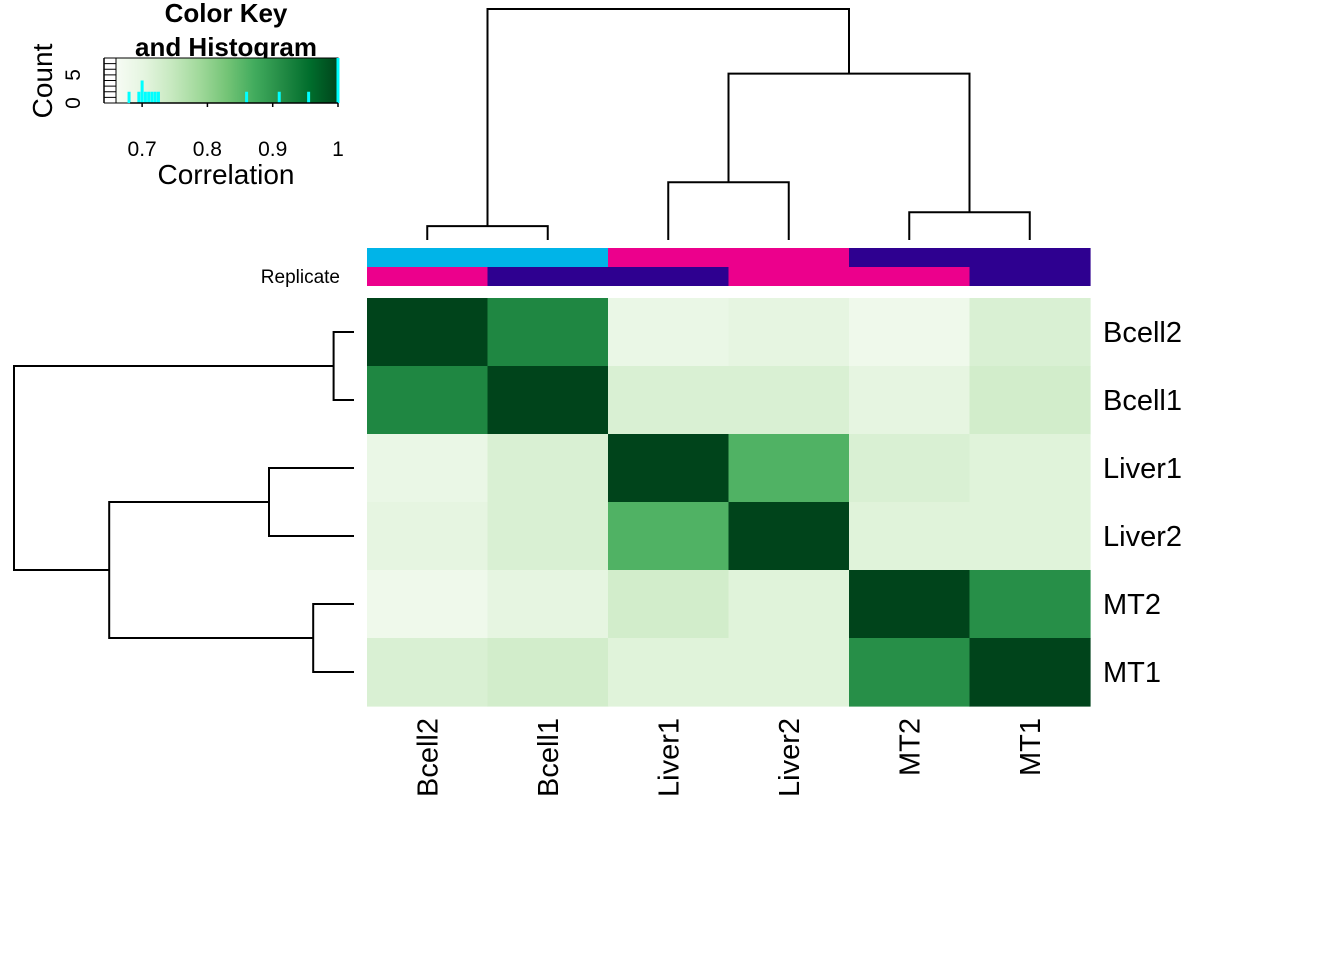  I want to click on heatmap-cell-liver2-liver1, so click(669, 536).